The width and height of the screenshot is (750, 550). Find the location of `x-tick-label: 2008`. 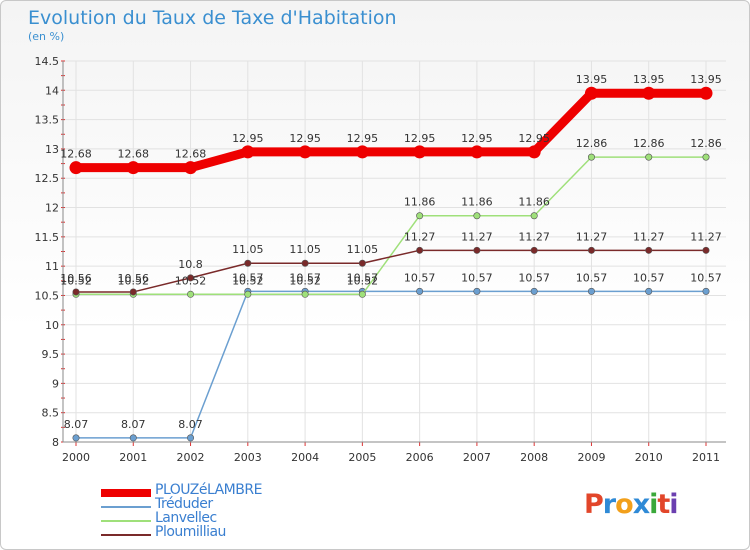

x-tick-label: 2008 is located at coordinates (534, 457).